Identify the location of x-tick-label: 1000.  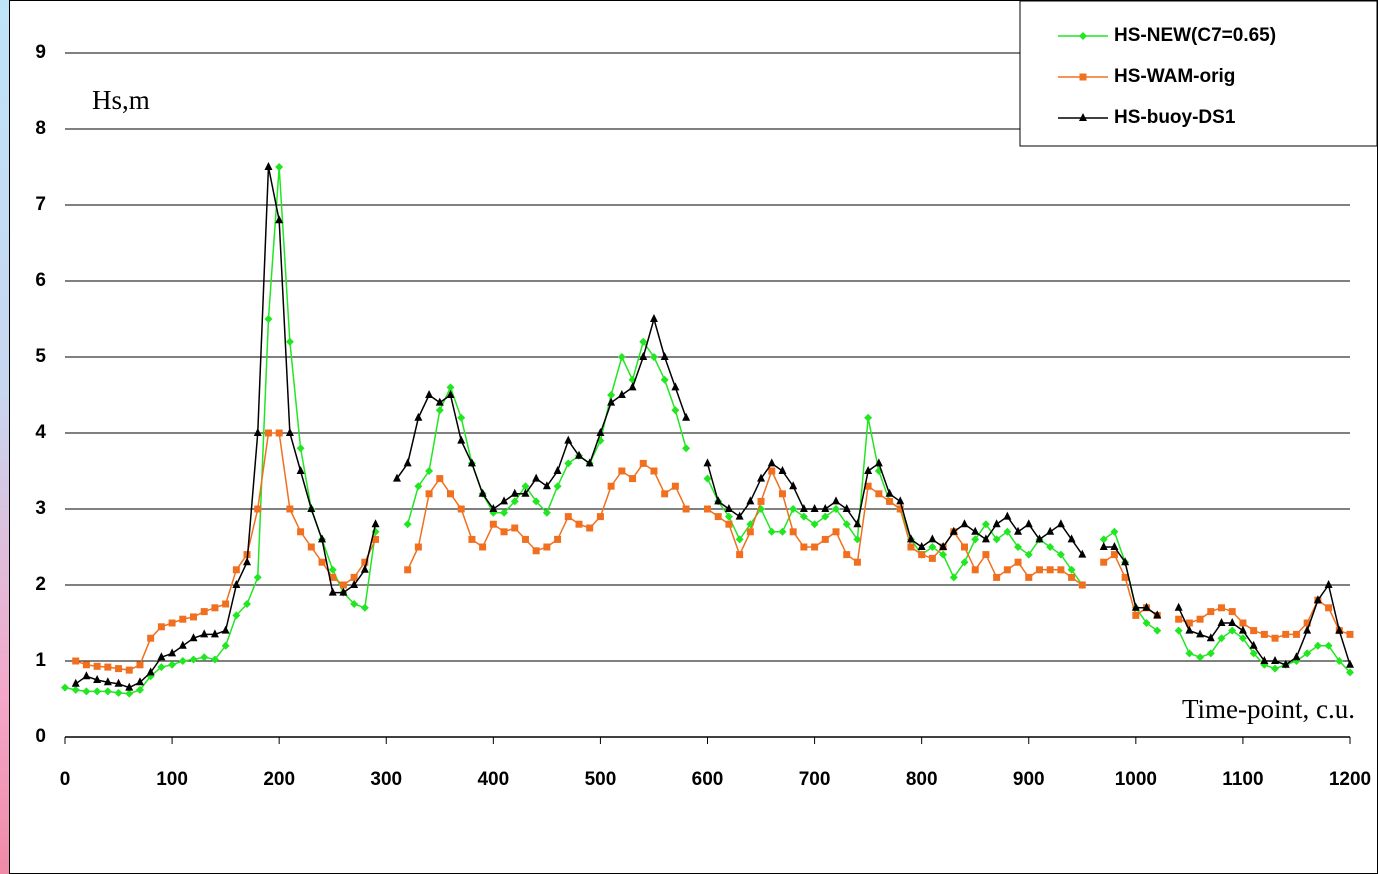
(1136, 779).